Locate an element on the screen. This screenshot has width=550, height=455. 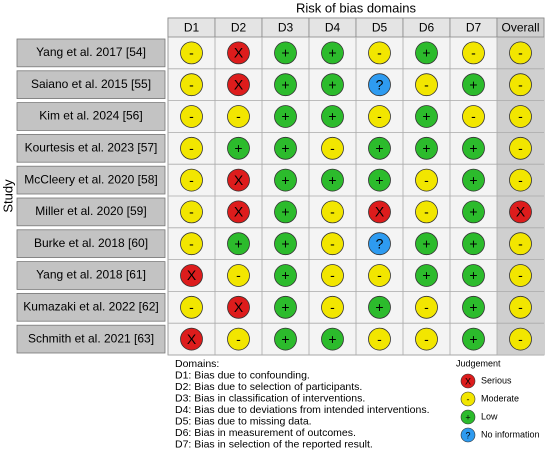
study-label: Kourtesis et al. 2023 [57] is located at coordinates (91, 147).